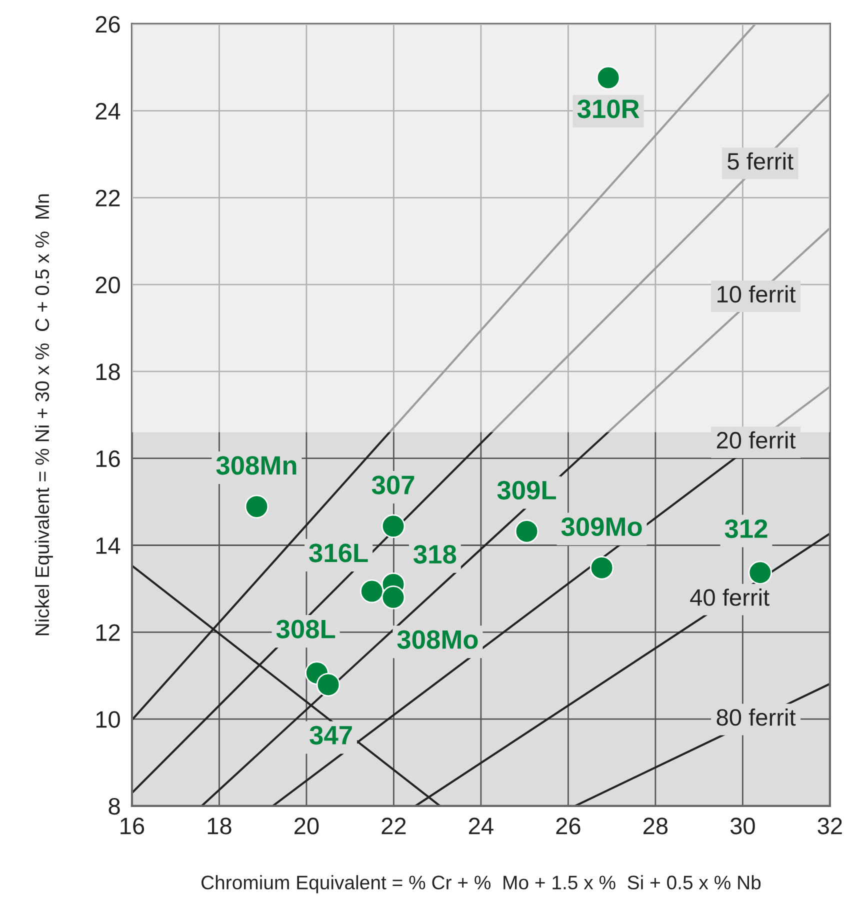 The image size is (846, 920). Describe the element at coordinates (601, 526) in the screenshot. I see `annotation: 309Mo` at that location.